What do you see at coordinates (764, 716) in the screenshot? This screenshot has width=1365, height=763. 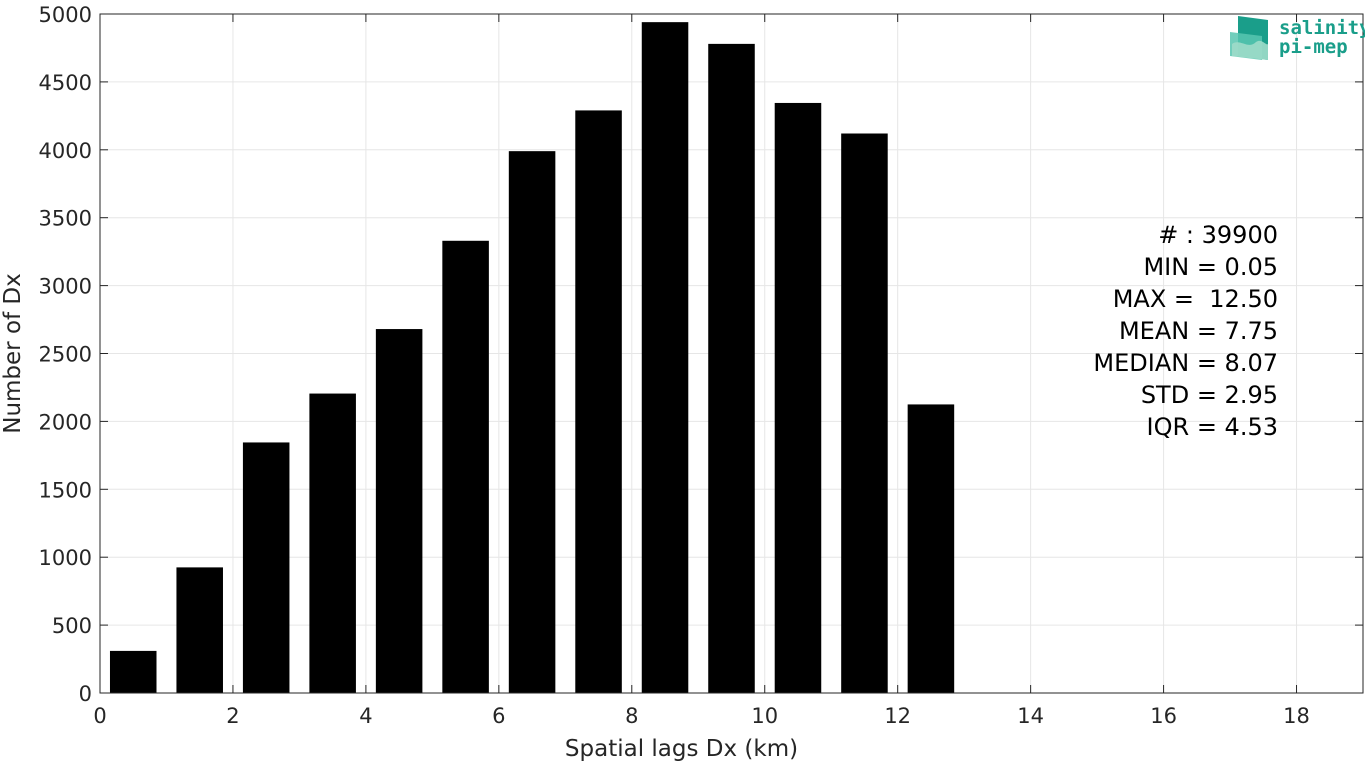 I see `x-tick-label: 10` at bounding box center [764, 716].